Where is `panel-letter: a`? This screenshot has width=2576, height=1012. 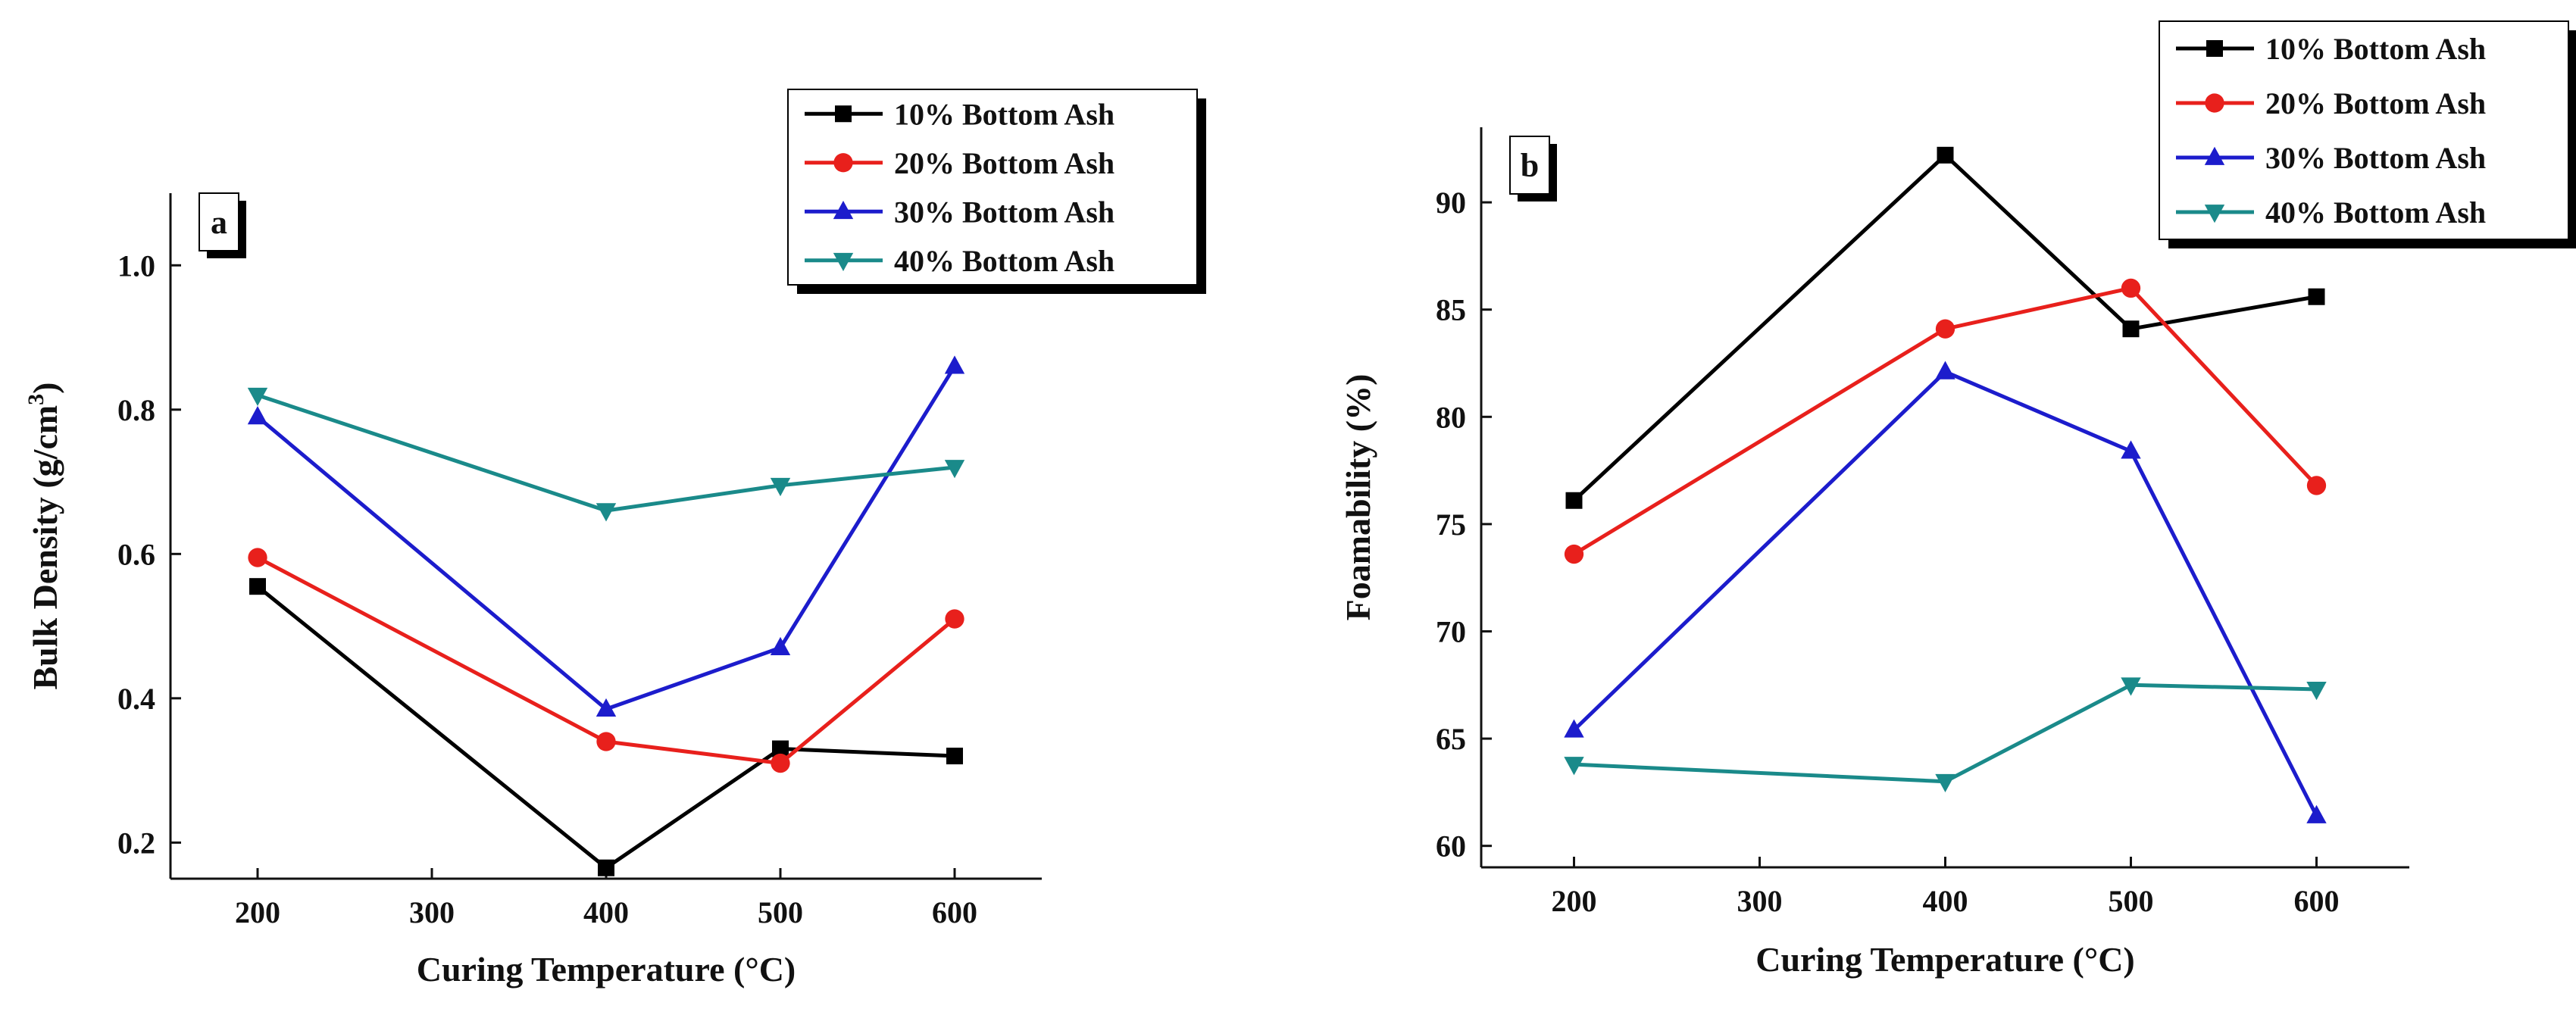 panel-letter: a is located at coordinates (219, 222).